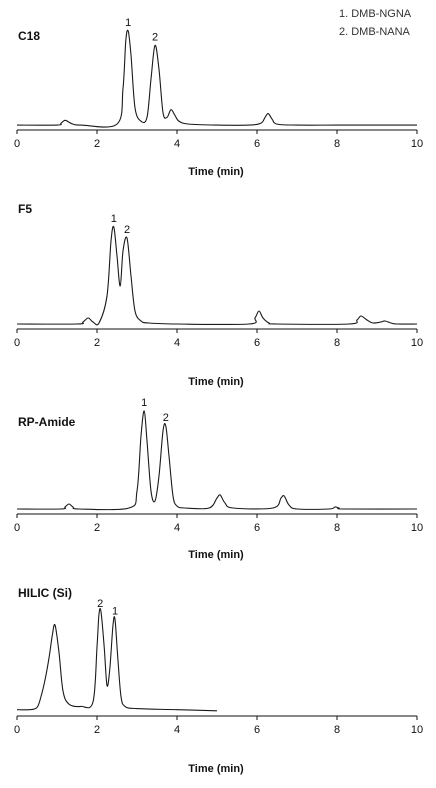 The height and width of the screenshot is (788, 436). What do you see at coordinates (25, 209) in the screenshot?
I see `panel-title: F5` at bounding box center [25, 209].